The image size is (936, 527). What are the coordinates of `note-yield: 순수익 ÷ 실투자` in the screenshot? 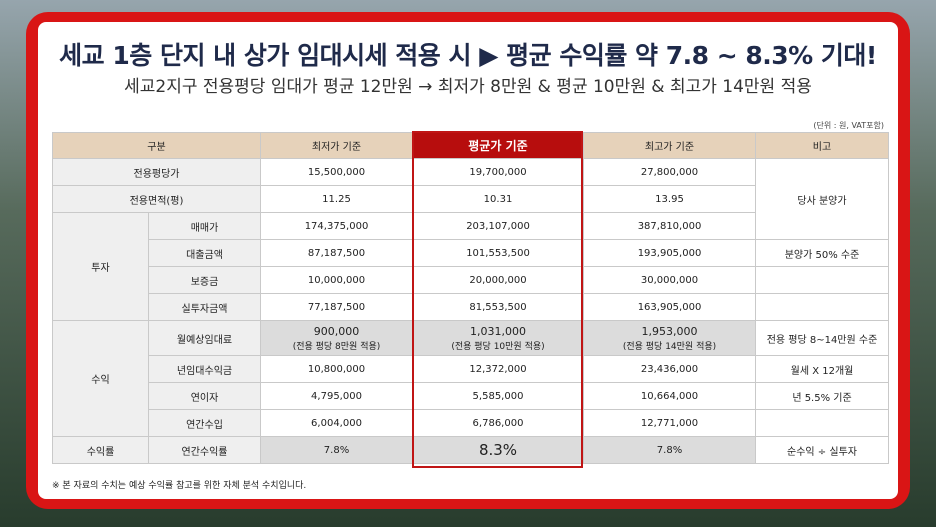 It's located at (822, 450).